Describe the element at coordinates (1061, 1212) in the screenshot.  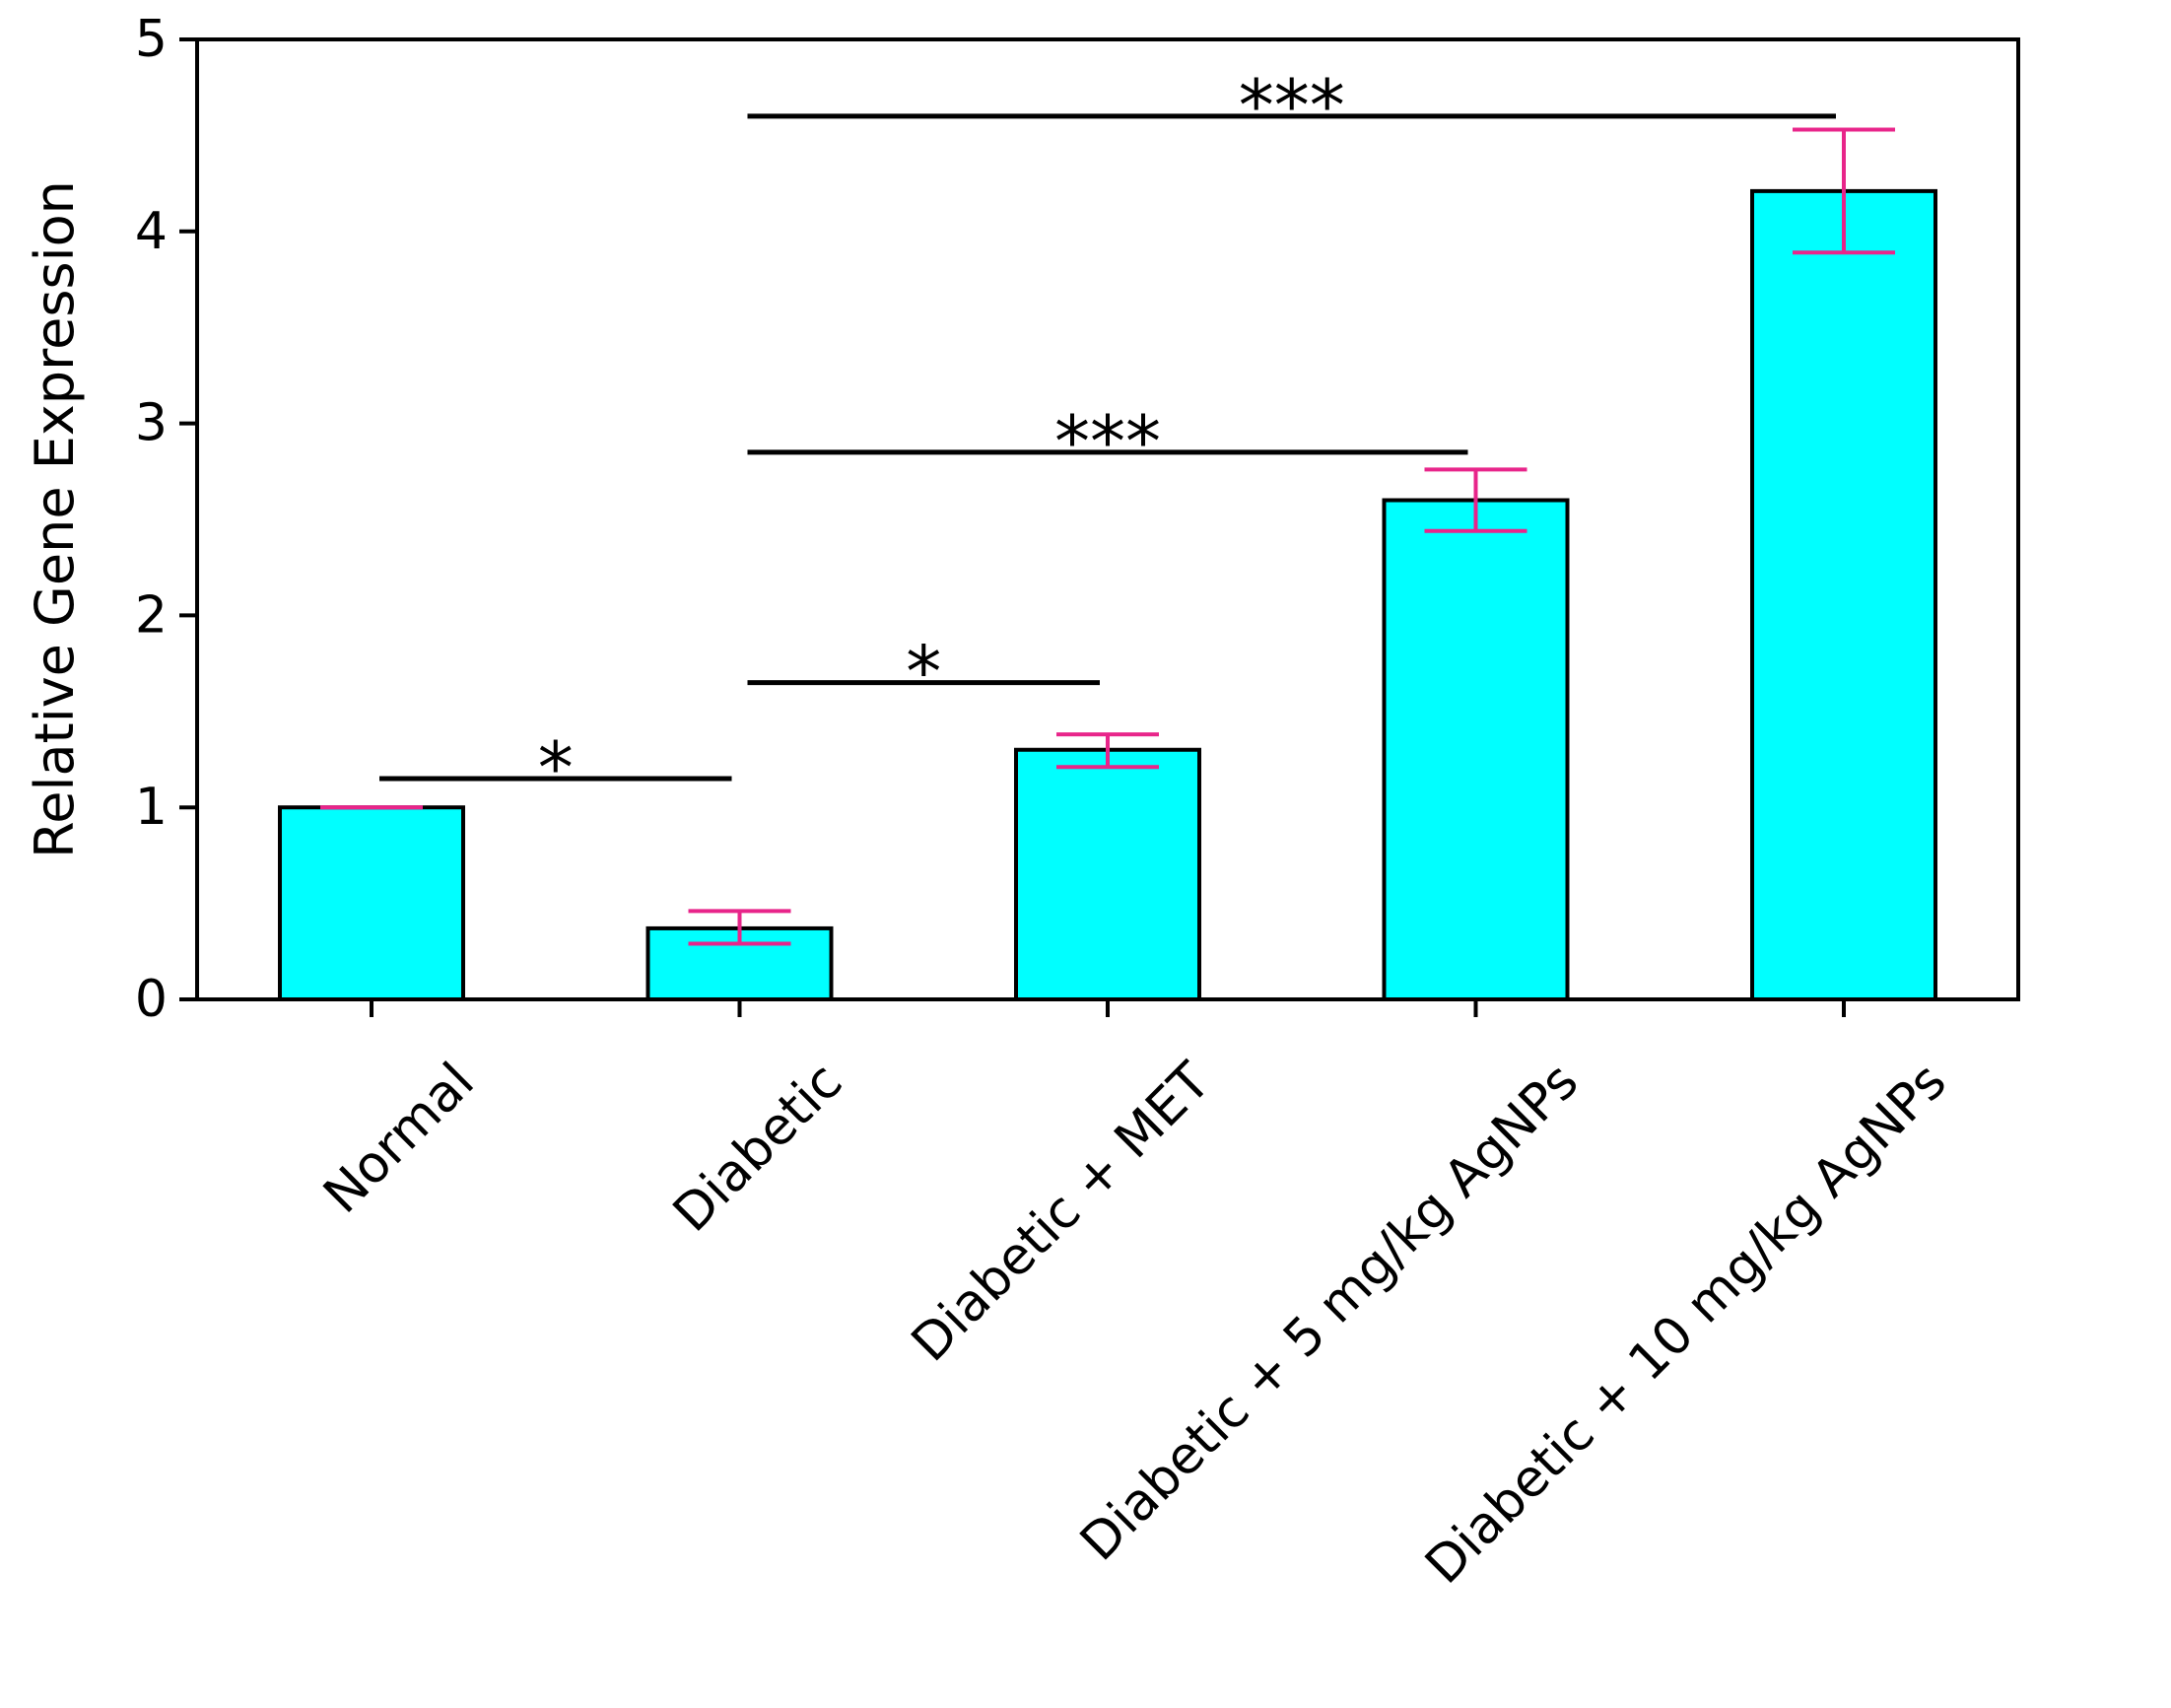
I see `x-category-label: Diabetic + MET` at that location.